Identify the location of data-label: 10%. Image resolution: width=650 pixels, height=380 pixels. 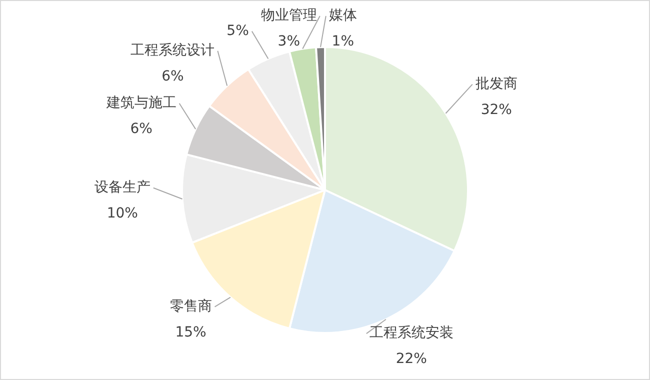
(122, 214).